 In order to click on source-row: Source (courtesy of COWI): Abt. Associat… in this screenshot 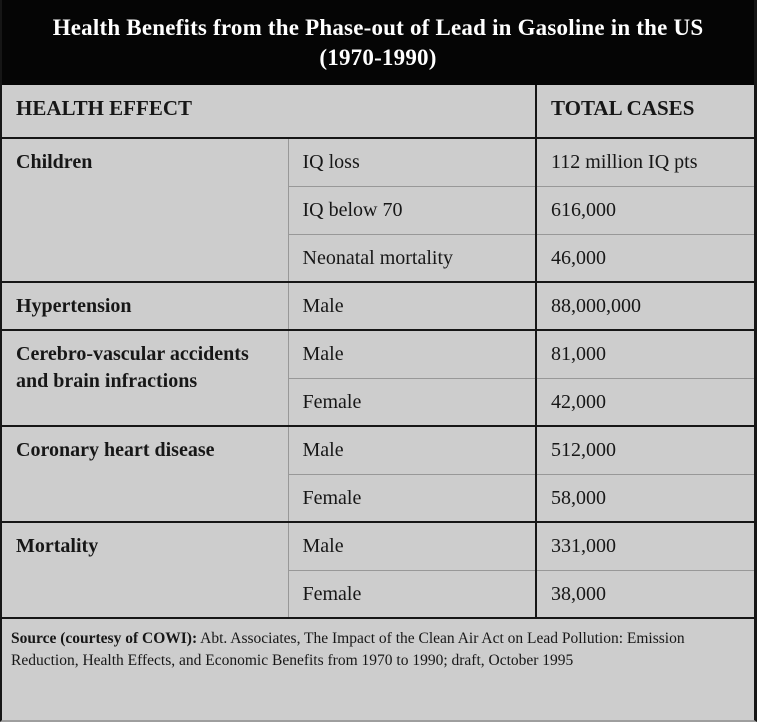, I will do `click(378, 664)`.